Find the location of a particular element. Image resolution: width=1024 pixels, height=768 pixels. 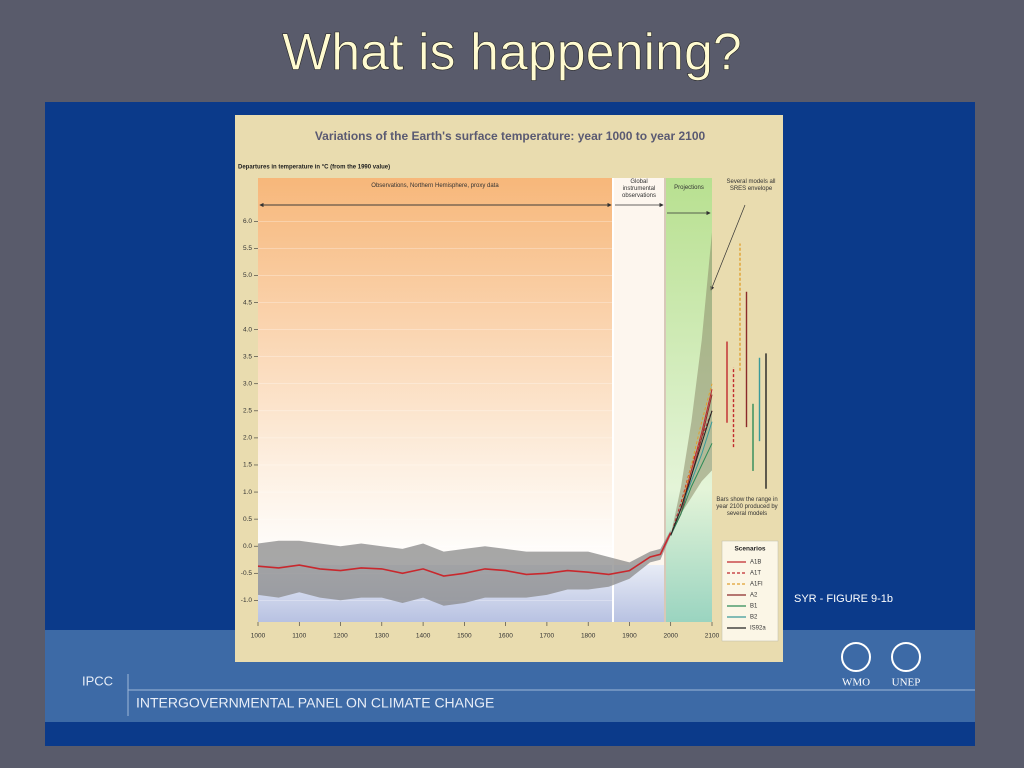

instrumental-note: Global instrumental observations is located at coordinates (639, 189).